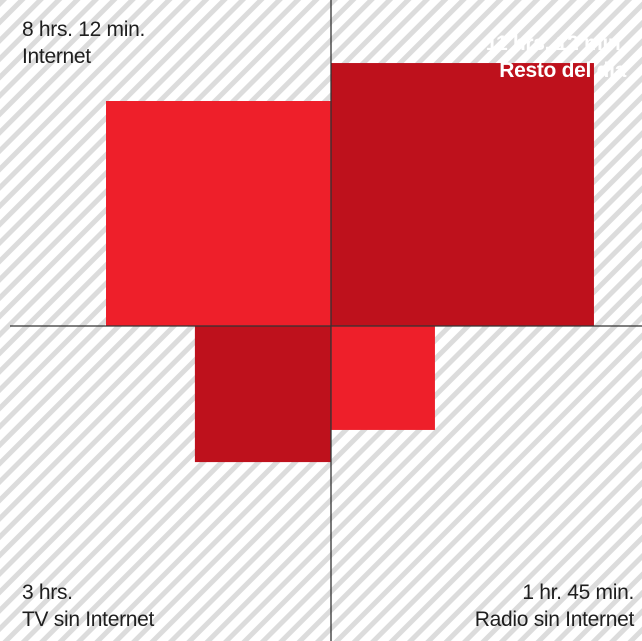 The width and height of the screenshot is (642, 641). I want to click on radio-value-label: 1 hr. 45 min., so click(578, 592).